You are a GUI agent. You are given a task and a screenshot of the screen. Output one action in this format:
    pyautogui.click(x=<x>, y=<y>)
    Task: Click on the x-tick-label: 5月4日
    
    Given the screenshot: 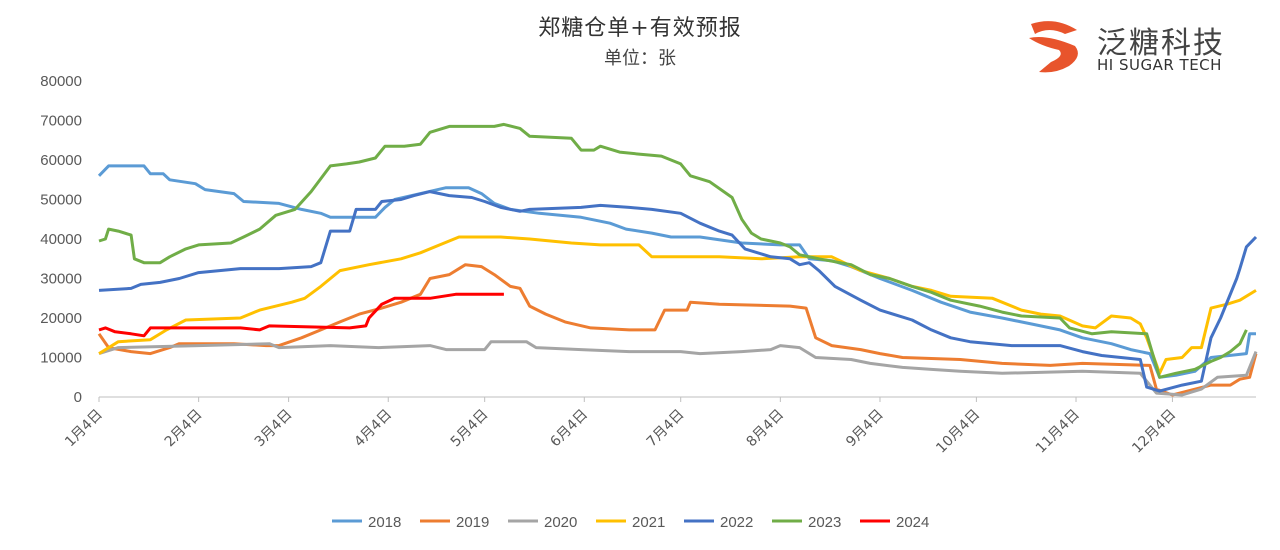 What is the action you would take?
    pyautogui.click(x=470, y=429)
    